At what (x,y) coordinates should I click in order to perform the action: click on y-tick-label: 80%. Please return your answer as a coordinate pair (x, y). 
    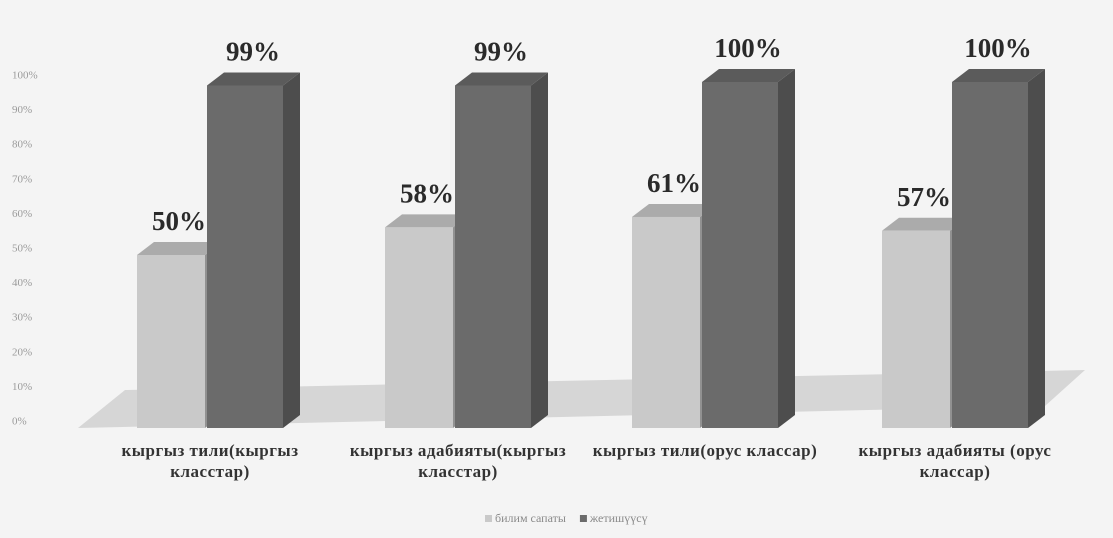
    Looking at the image, I should click on (22, 145).